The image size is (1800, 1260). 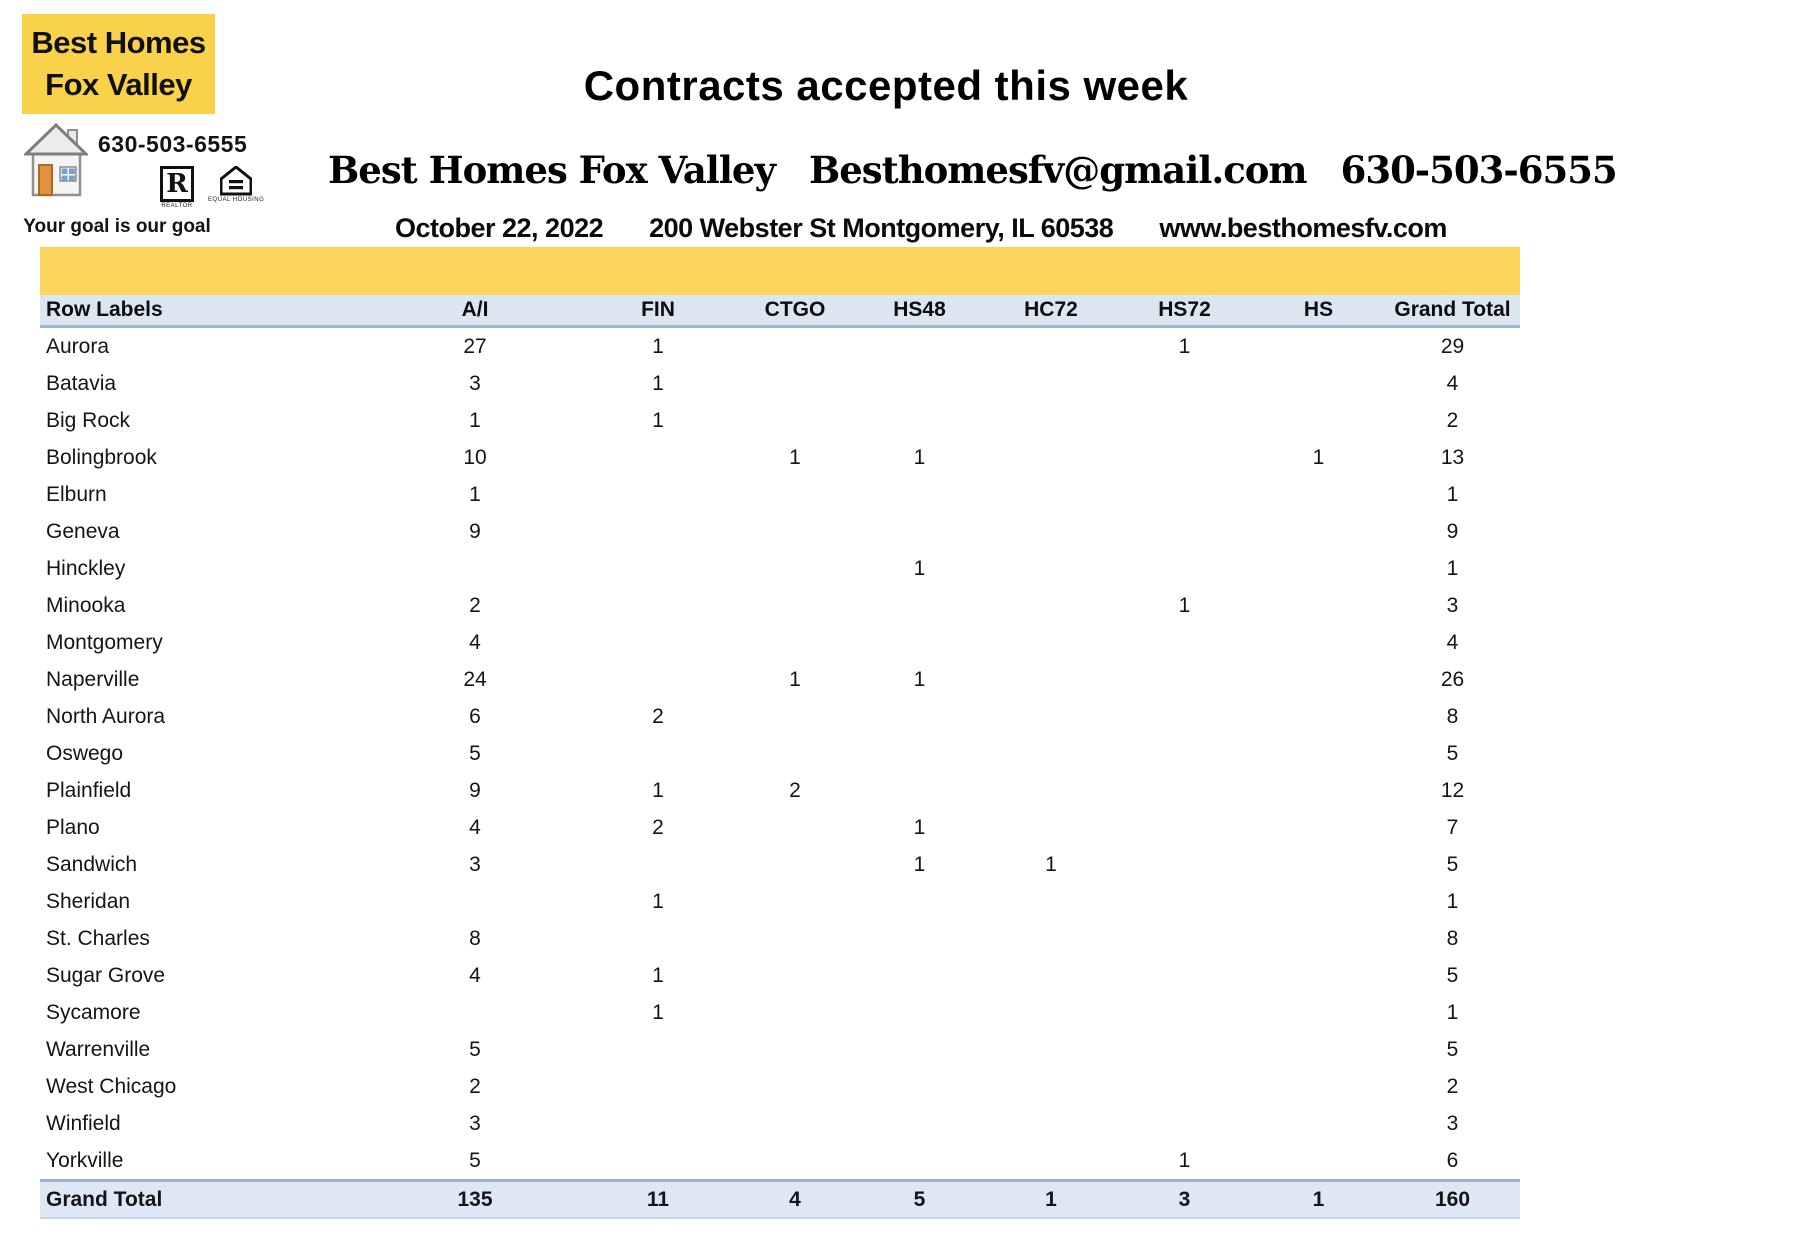 I want to click on cell-a-i: 2, so click(x=475, y=605).